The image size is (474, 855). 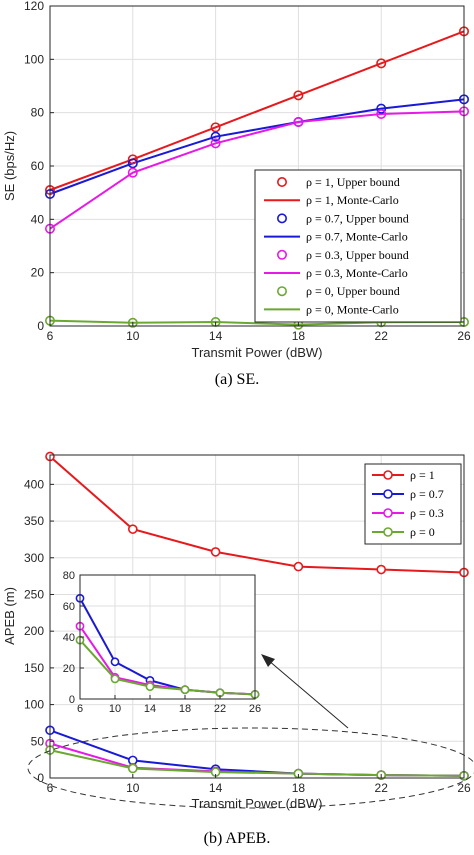 I want to click on apeb-x-tick-label: 22, so click(x=382, y=788).